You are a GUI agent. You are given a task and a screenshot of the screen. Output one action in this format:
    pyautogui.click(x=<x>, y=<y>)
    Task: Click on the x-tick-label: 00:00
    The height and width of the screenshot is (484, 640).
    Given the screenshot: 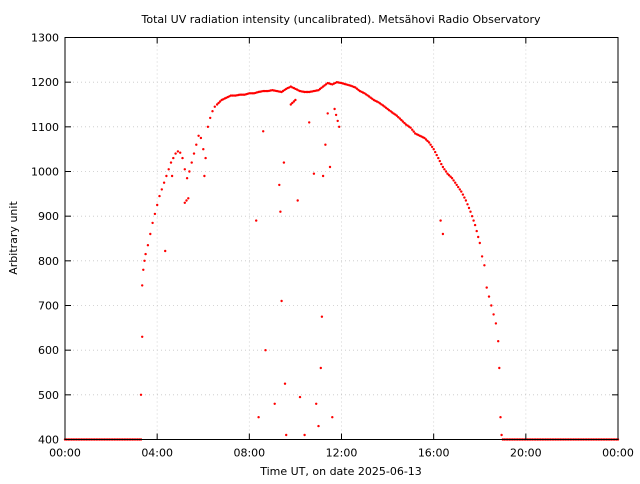 What is the action you would take?
    pyautogui.click(x=618, y=453)
    